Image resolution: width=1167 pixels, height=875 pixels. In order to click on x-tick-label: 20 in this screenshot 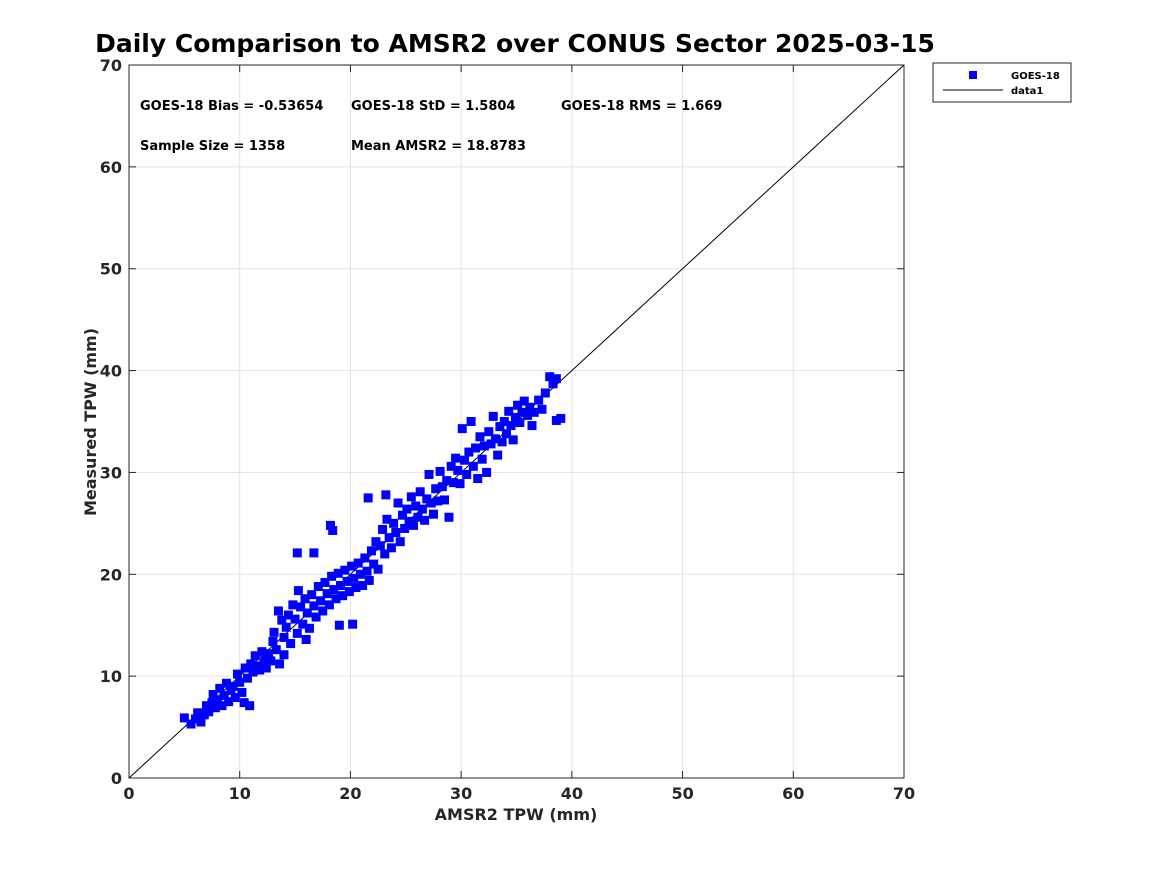, I will do `click(350, 793)`.